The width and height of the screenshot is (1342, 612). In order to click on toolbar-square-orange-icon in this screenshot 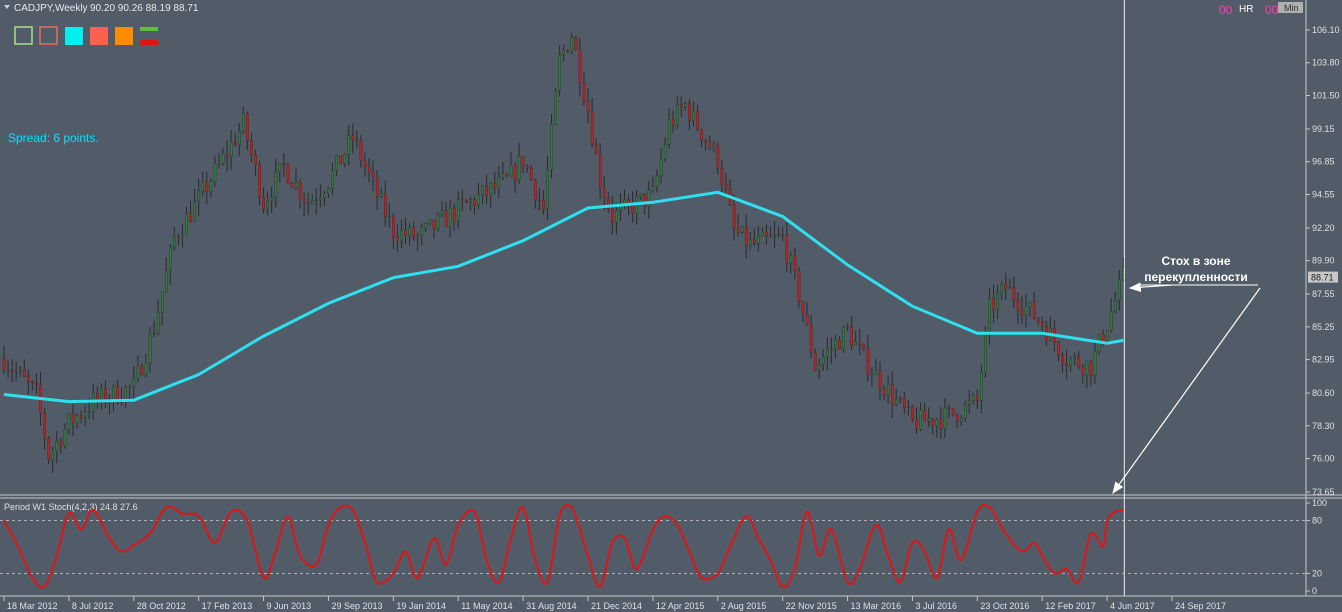, I will do `click(124, 36)`.